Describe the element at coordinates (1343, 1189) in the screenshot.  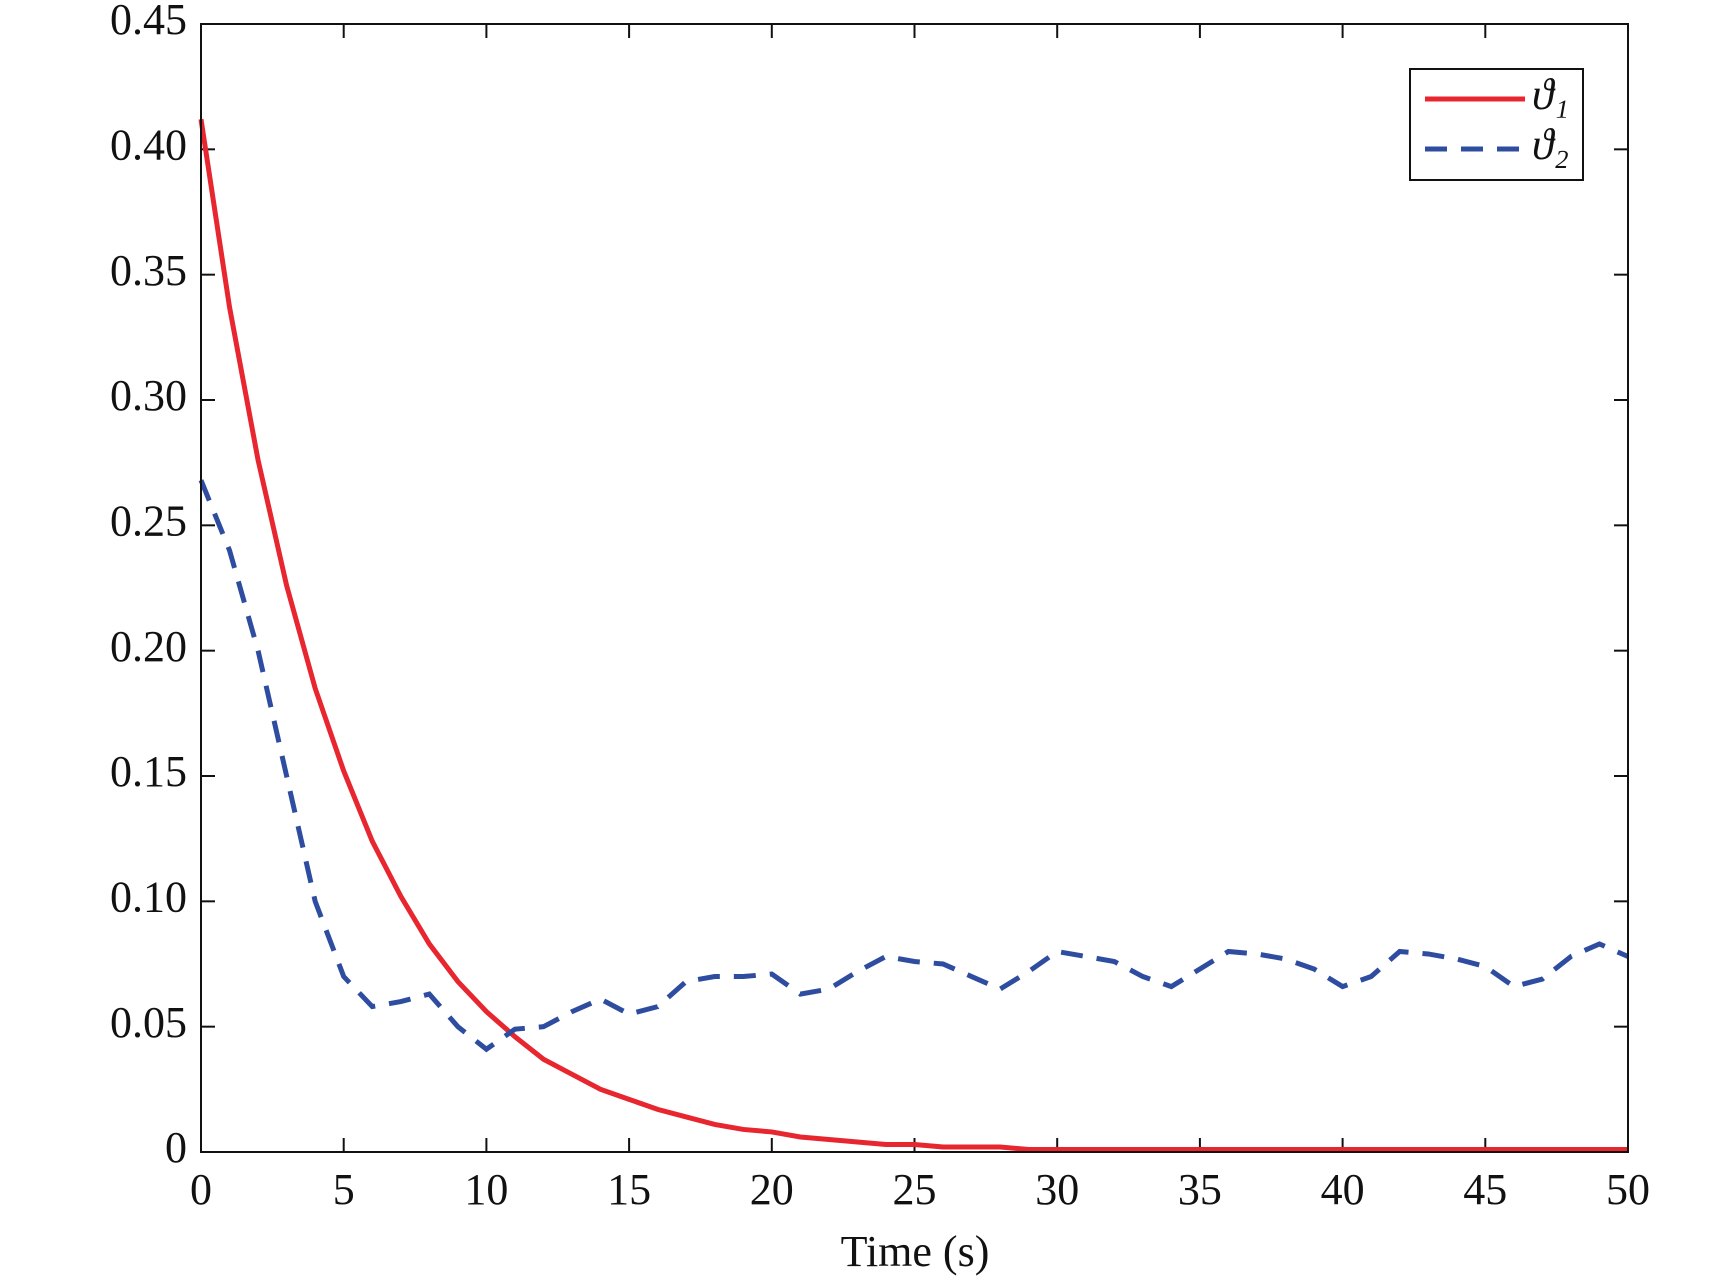
I see `x-tick-label: 40` at that location.